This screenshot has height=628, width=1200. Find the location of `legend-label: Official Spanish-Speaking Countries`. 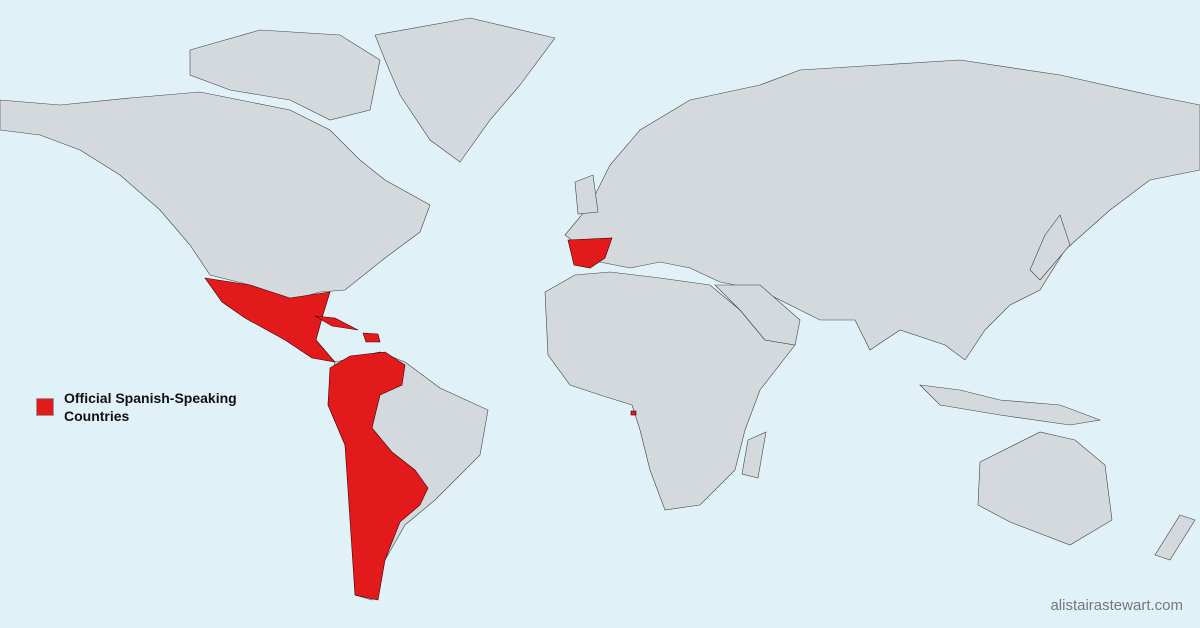

legend-label: Official Spanish-Speaking Countries is located at coordinates (150, 407).